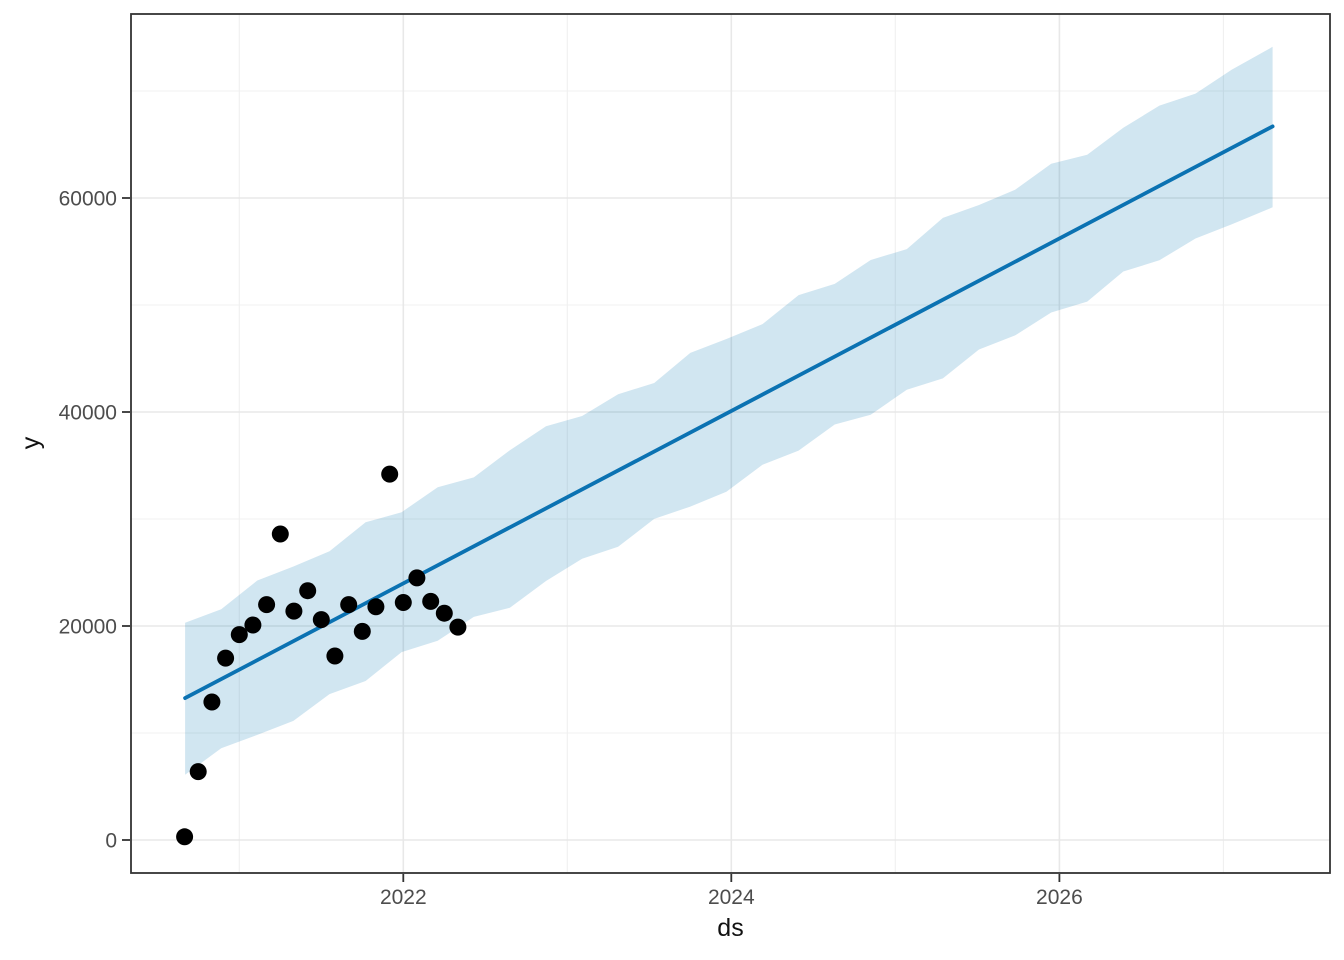 The image size is (1344, 960). What do you see at coordinates (88, 626) in the screenshot?
I see `y-tick-label: 20000` at bounding box center [88, 626].